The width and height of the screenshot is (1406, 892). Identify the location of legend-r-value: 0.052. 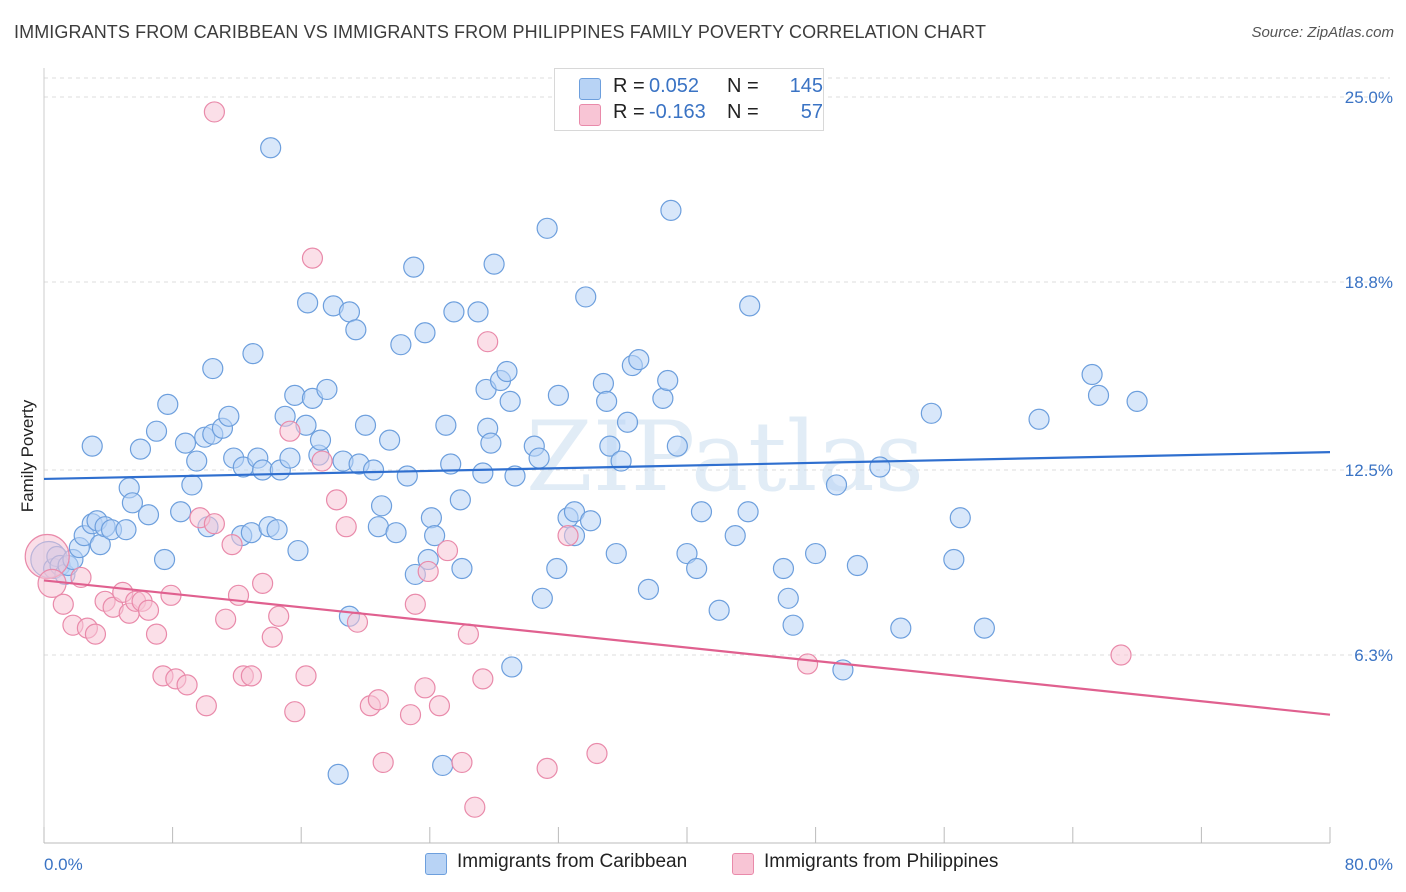
(674, 86).